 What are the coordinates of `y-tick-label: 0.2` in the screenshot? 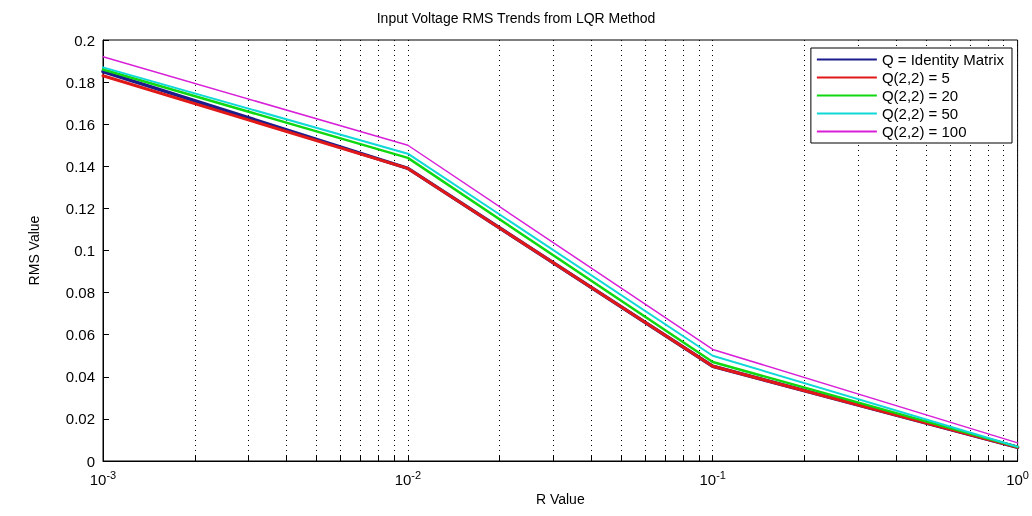 It's located at (84, 40).